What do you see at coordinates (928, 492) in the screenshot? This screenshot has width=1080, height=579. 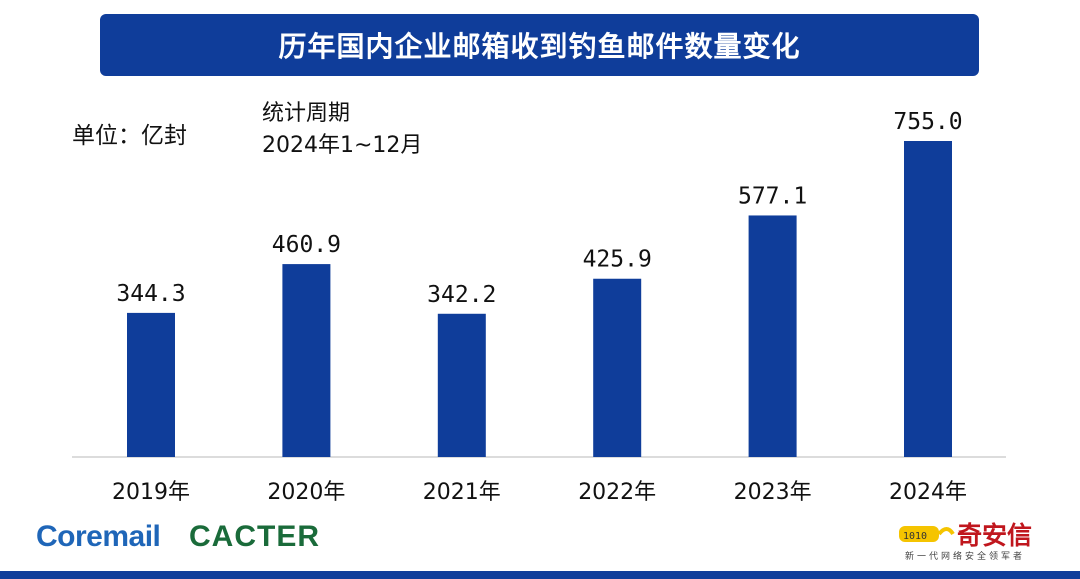 I see `x-tick-label: 2024年` at bounding box center [928, 492].